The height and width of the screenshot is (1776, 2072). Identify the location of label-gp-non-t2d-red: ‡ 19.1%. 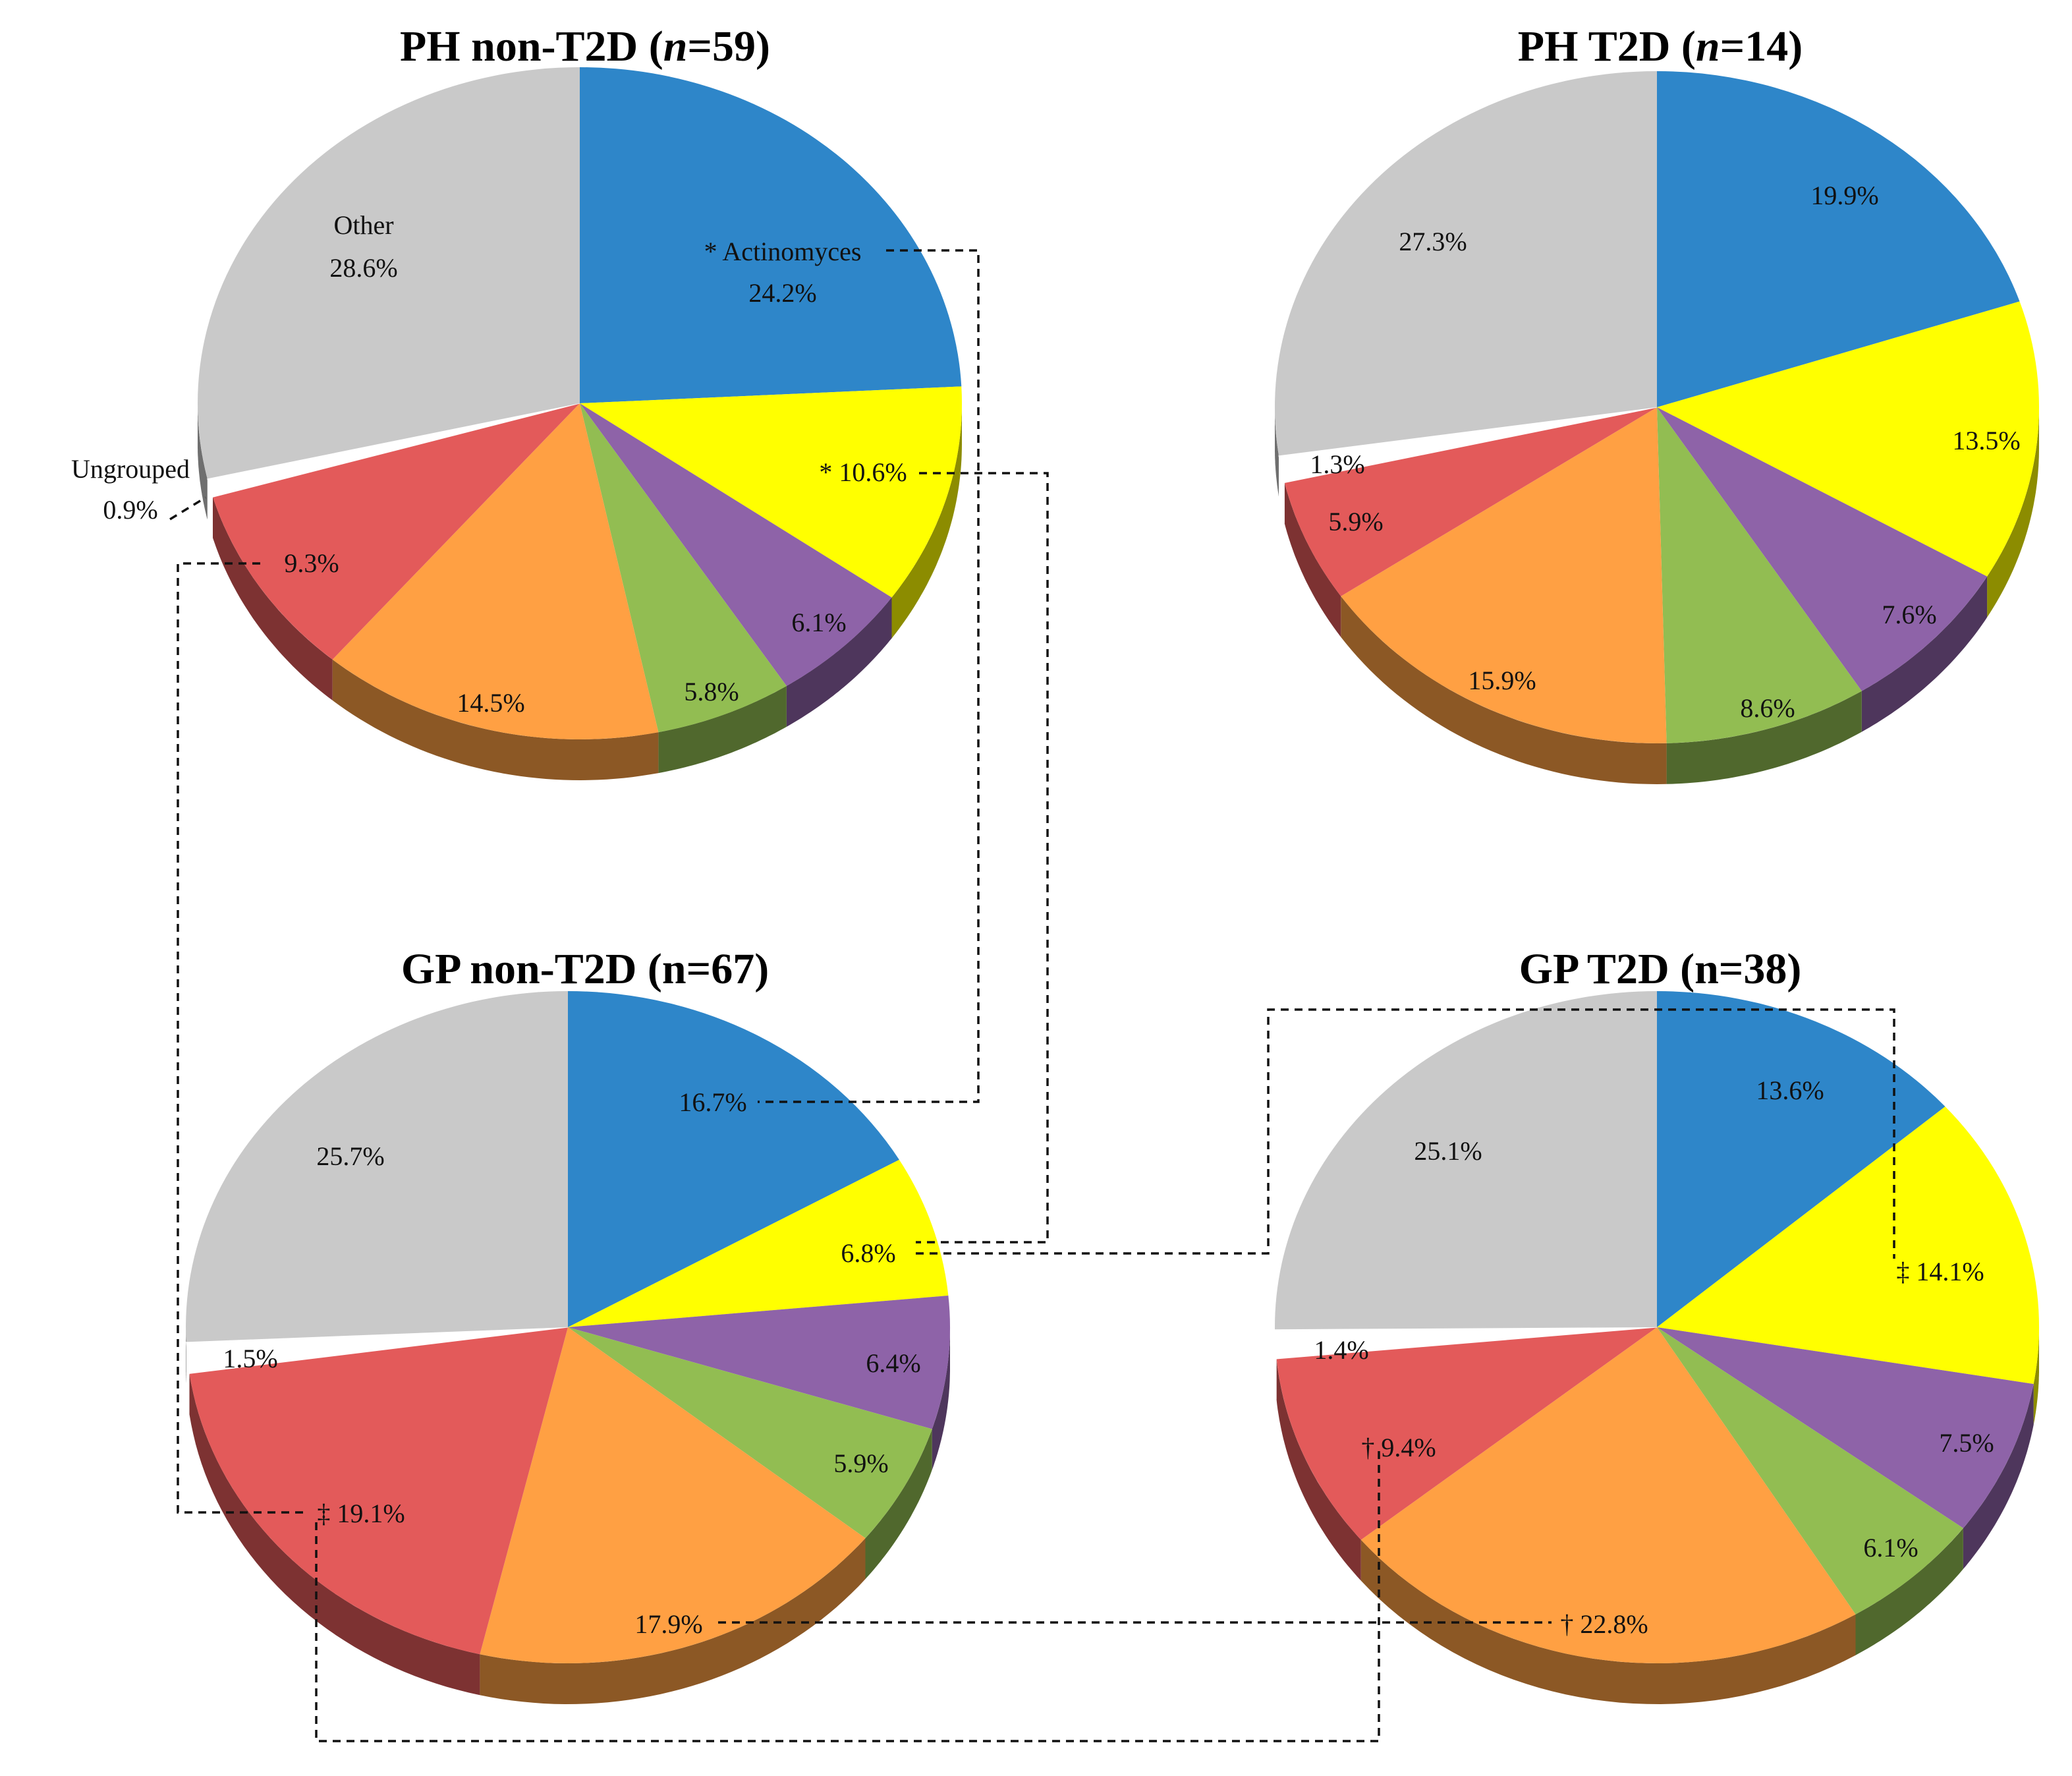
(361, 1513).